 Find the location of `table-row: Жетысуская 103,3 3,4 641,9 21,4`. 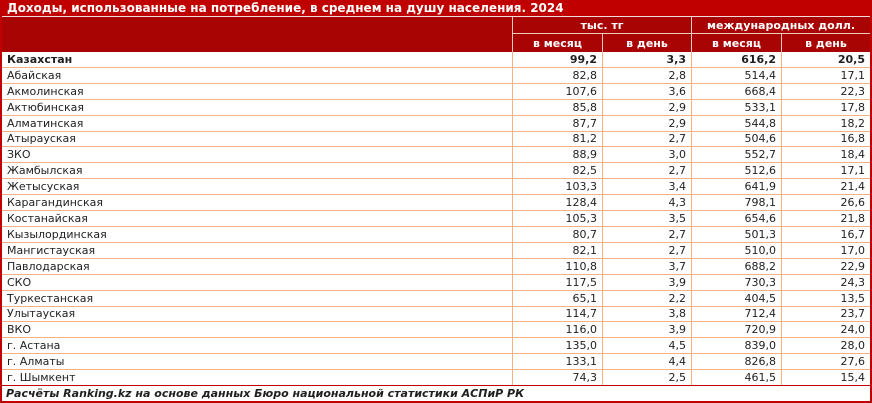

table-row: Жетысуская 103,3 3,4 641,9 21,4 is located at coordinates (436, 187).